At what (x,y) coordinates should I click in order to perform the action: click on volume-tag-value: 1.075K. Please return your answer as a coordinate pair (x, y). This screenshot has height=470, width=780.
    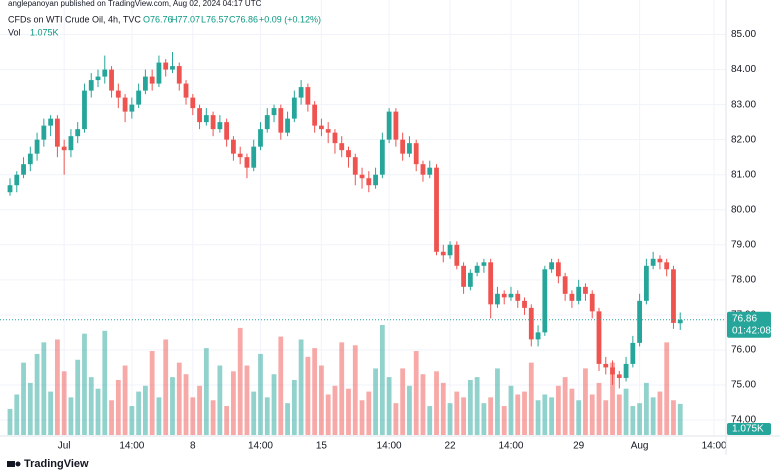
    Looking at the image, I should click on (748, 429).